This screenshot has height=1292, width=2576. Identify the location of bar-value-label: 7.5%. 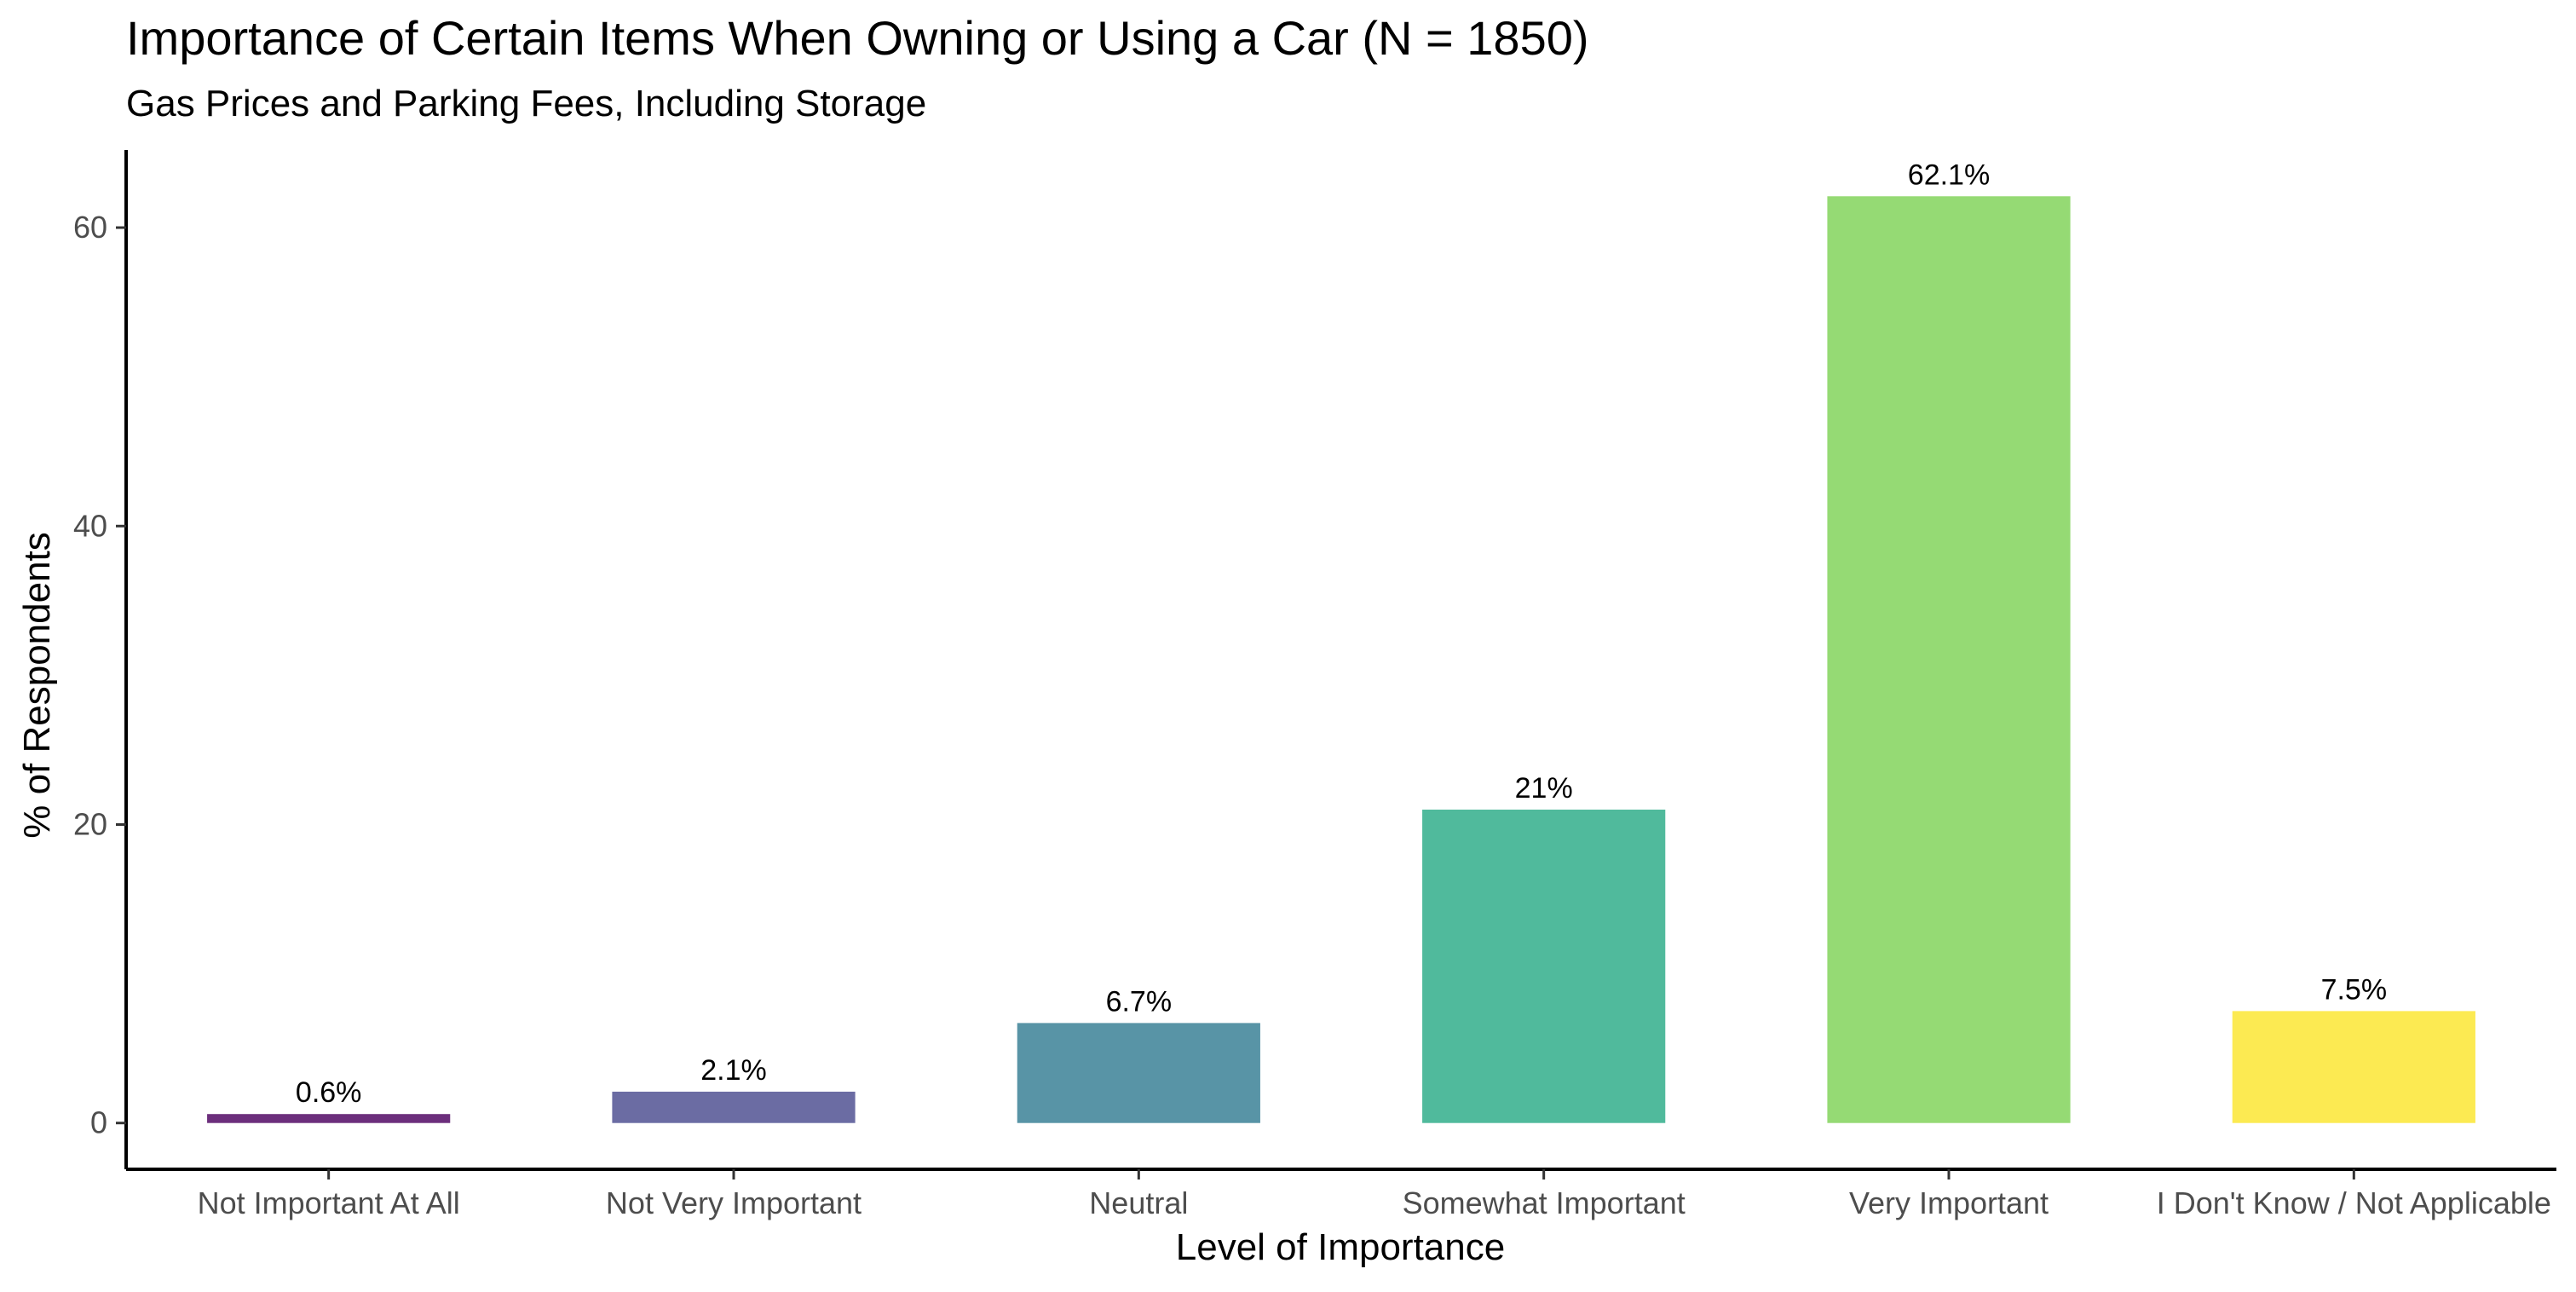
(2354, 990).